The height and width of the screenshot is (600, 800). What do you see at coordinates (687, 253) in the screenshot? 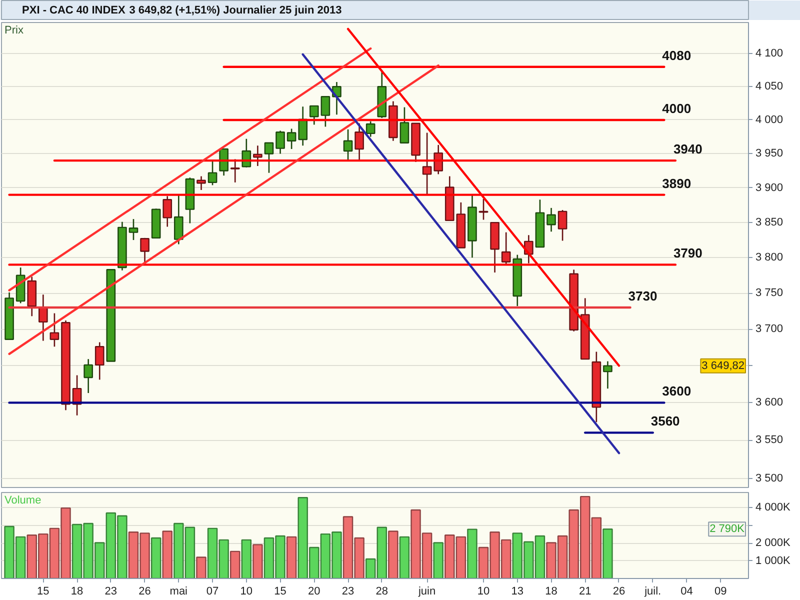
I see `series-label: 3790` at bounding box center [687, 253].